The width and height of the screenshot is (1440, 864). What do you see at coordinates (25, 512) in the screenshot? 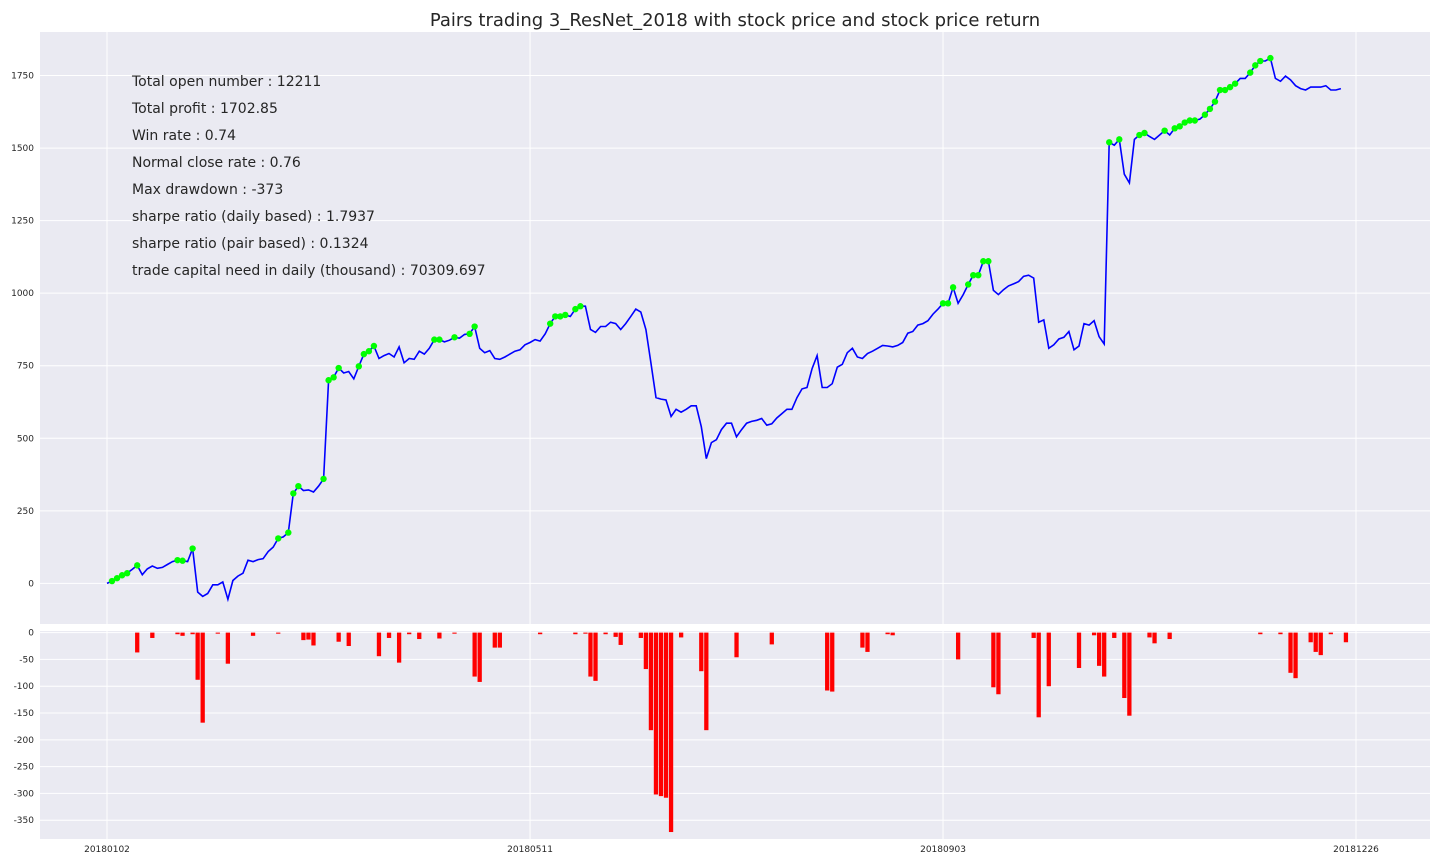
I see `y-tick-label: 250` at bounding box center [25, 512].